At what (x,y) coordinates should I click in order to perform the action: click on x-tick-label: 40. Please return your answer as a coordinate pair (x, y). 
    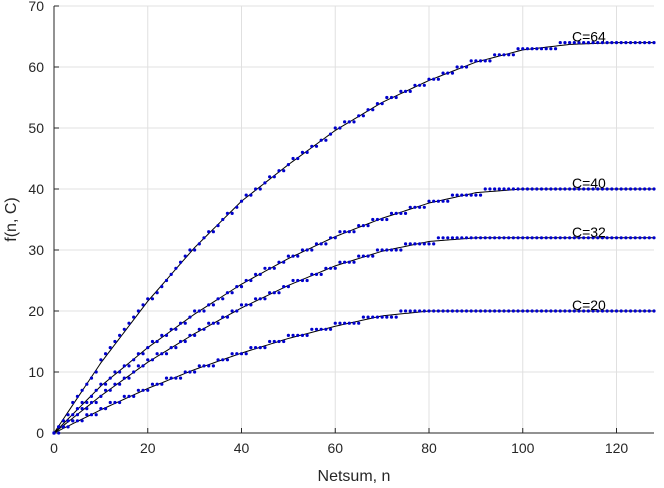
    Looking at the image, I should click on (242, 448).